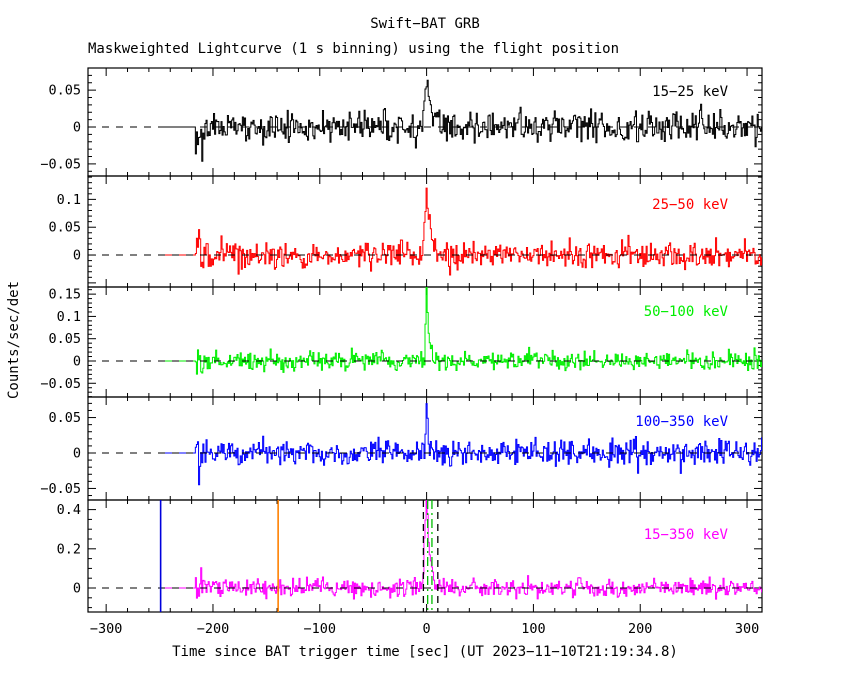  What do you see at coordinates (64, 228) in the screenshot?
I see `y-tick-label-25-50-kev: 0.05` at bounding box center [64, 228].